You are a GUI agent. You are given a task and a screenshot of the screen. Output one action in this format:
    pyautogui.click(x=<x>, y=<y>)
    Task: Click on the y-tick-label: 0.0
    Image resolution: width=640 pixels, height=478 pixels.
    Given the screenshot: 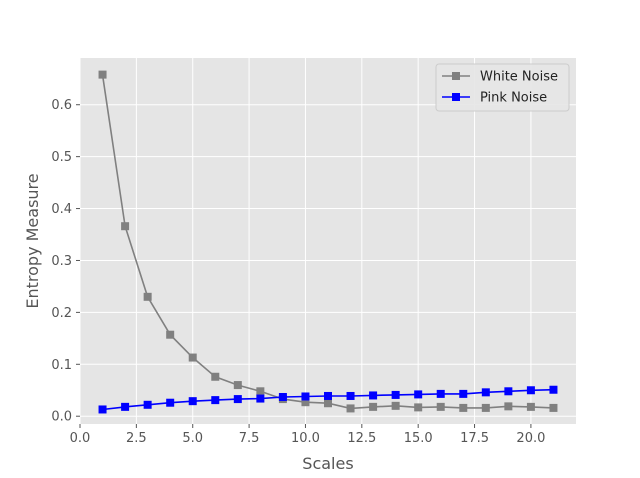 What is the action you would take?
    pyautogui.click(x=61, y=417)
    